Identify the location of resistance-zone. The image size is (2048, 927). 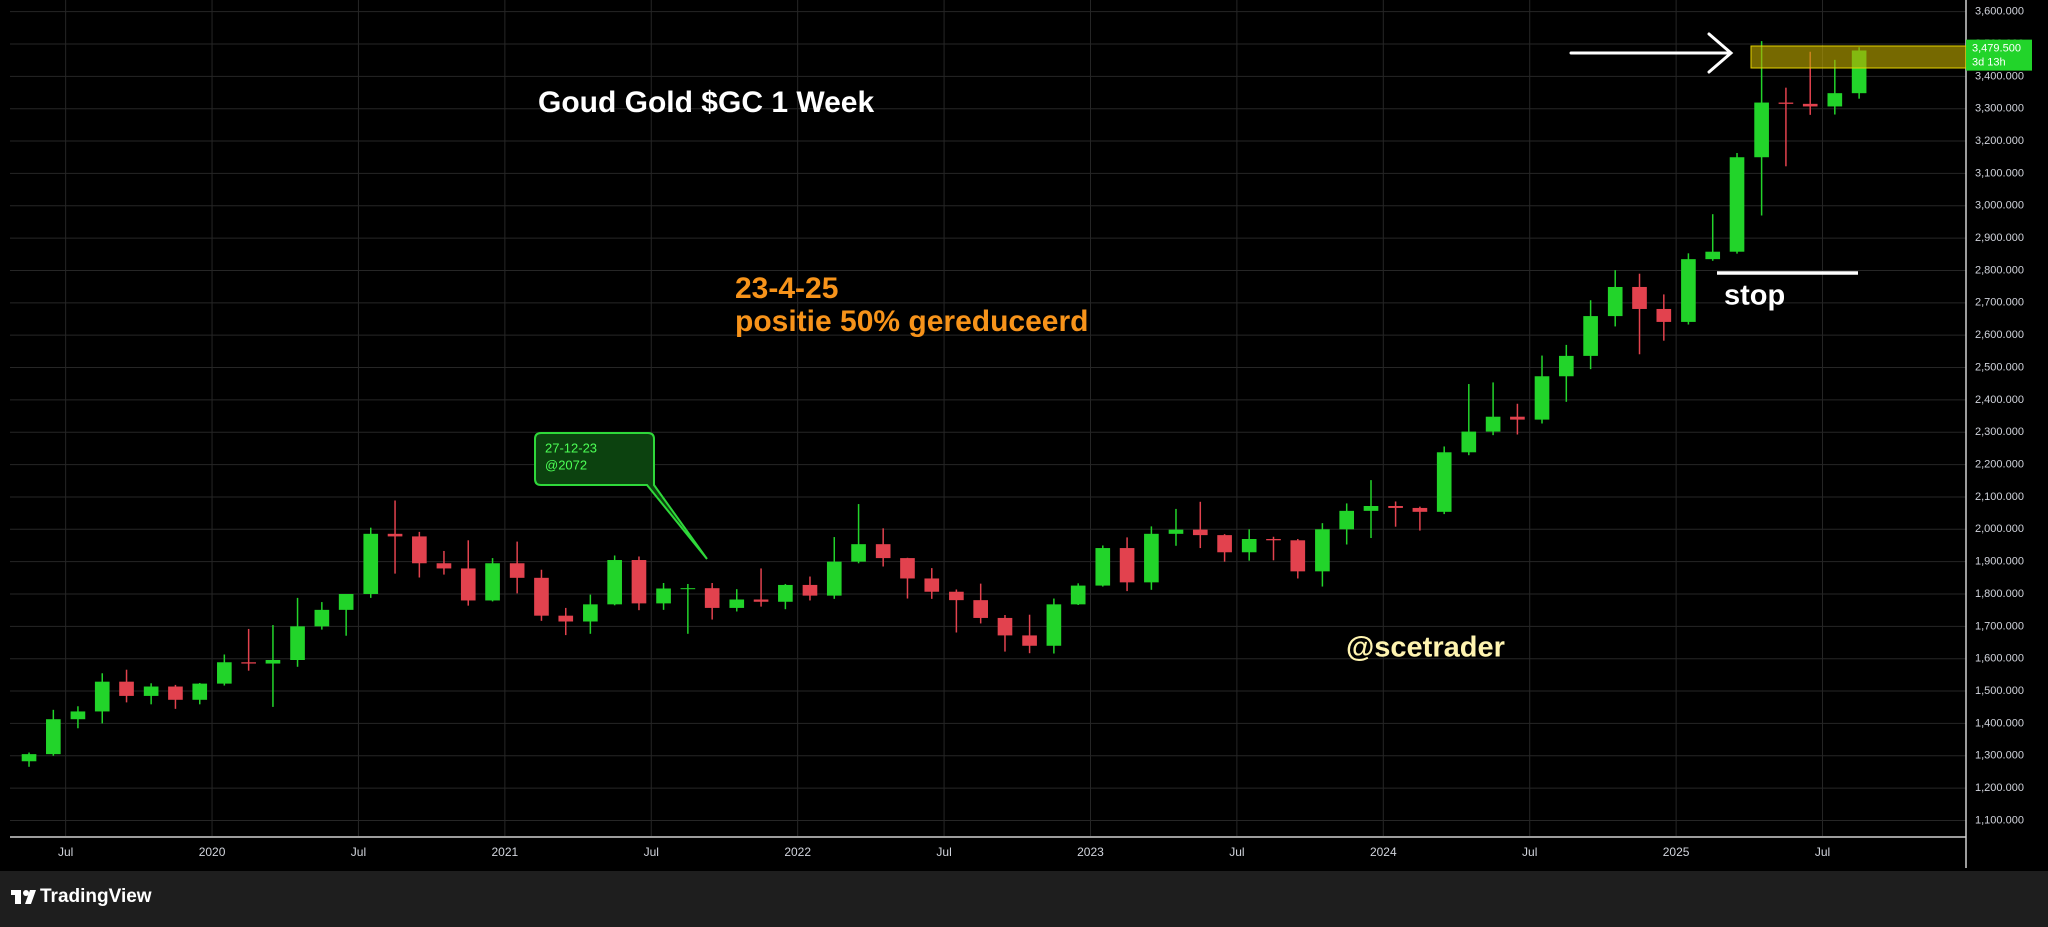
(1858, 57).